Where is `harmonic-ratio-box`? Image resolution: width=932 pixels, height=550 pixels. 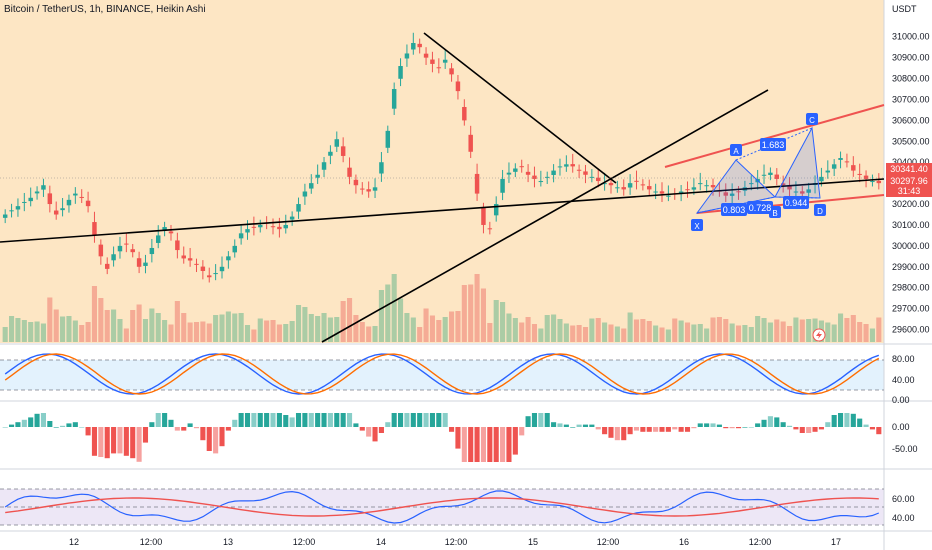 harmonic-ratio-box is located at coordinates (734, 209).